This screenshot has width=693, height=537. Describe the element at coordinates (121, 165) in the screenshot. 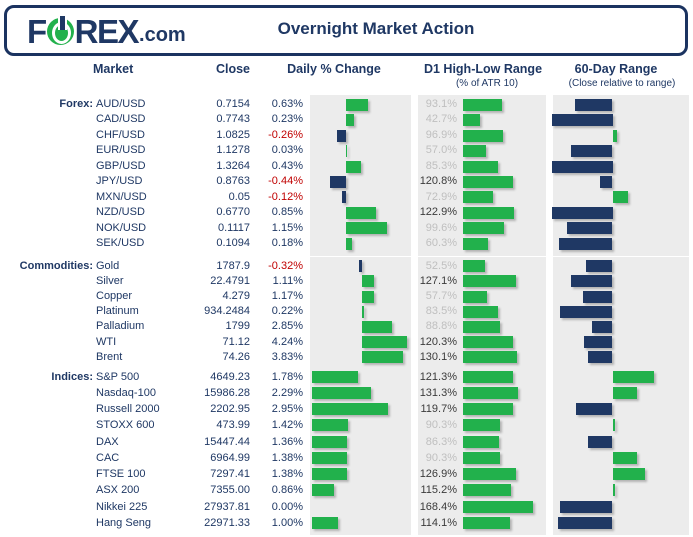

I see `market-label: GBP/USD` at that location.